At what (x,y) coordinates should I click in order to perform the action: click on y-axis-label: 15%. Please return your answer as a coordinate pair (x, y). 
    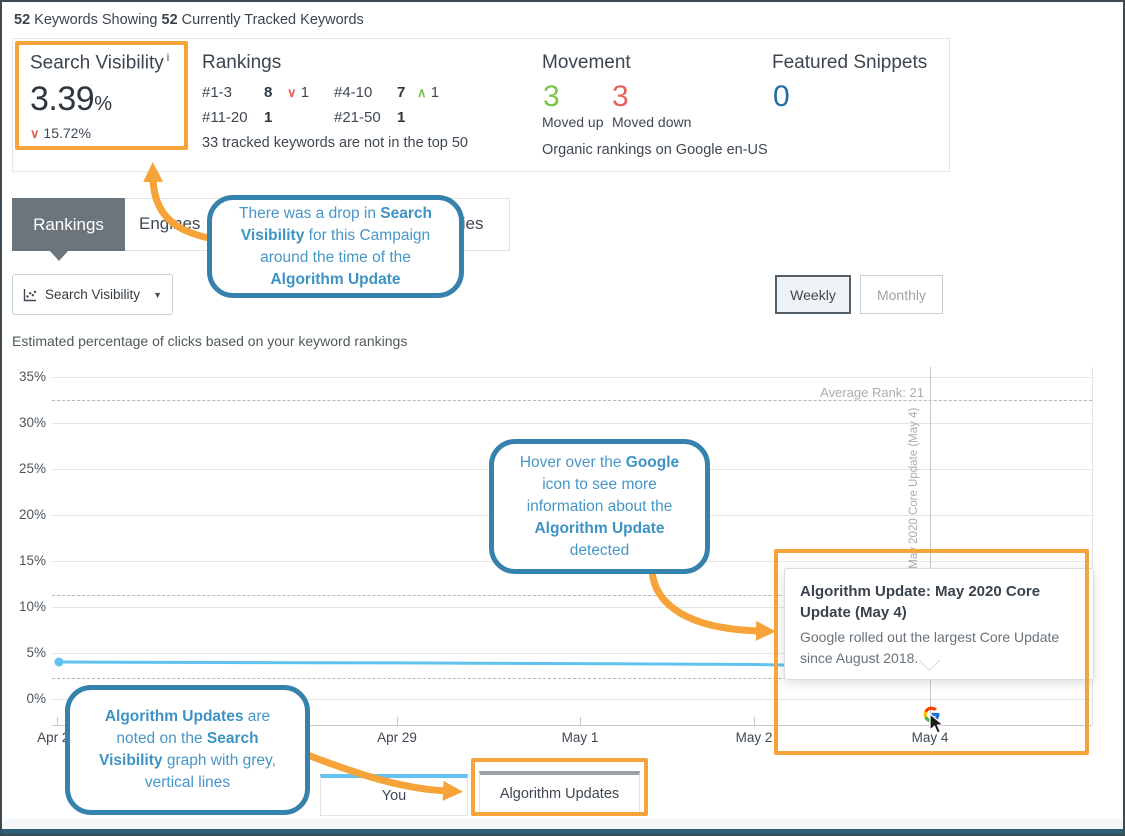
    Looking at the image, I should click on (32, 560).